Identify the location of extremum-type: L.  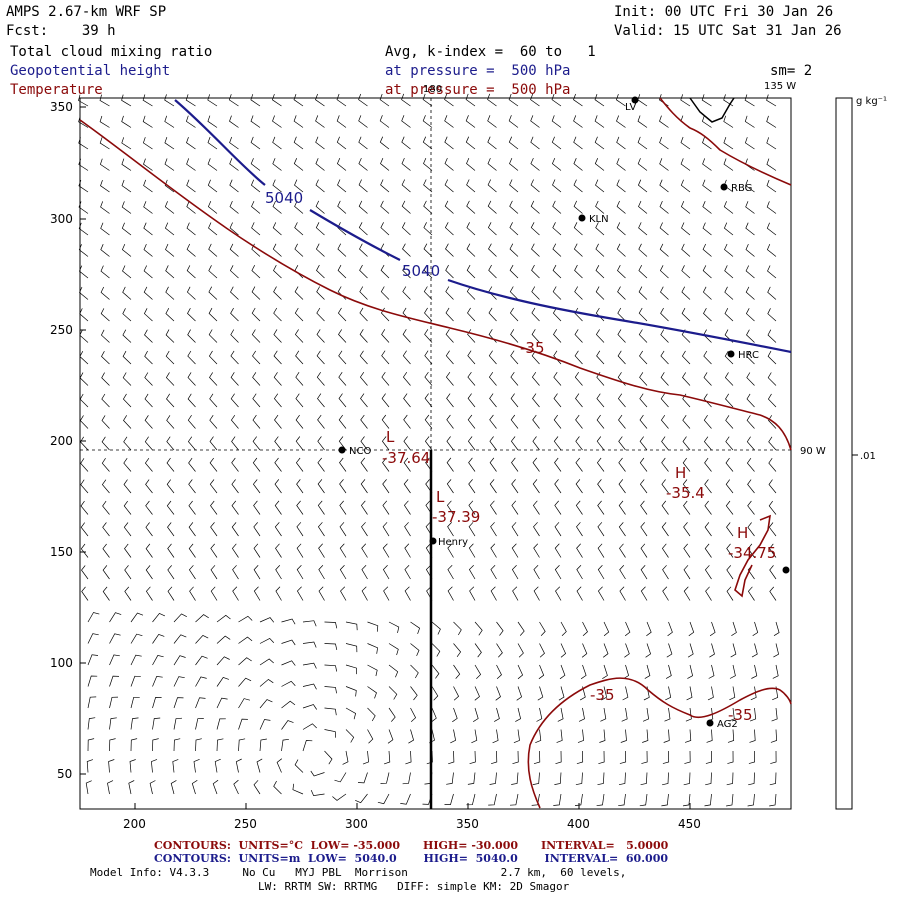
(390, 437).